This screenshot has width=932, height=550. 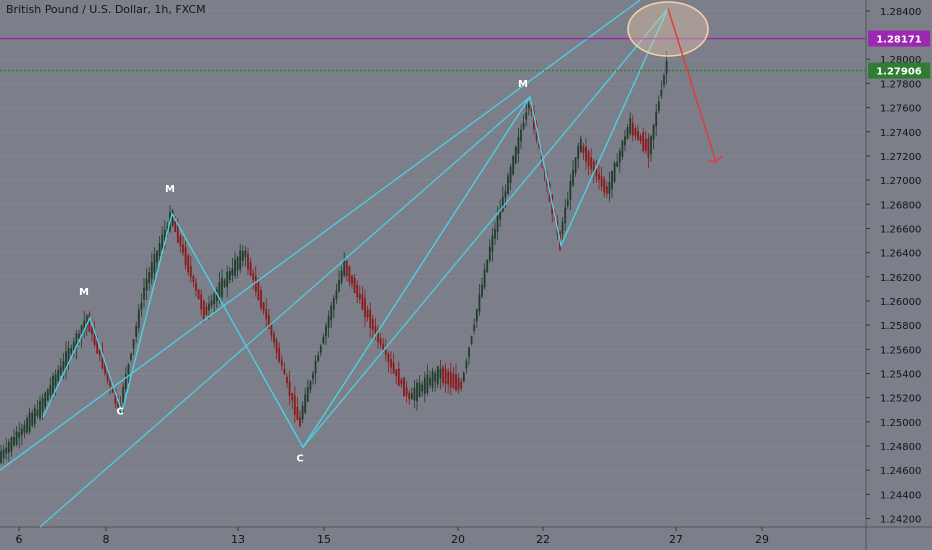 I want to click on y-tick-label: 1.24400, so click(x=900, y=495).